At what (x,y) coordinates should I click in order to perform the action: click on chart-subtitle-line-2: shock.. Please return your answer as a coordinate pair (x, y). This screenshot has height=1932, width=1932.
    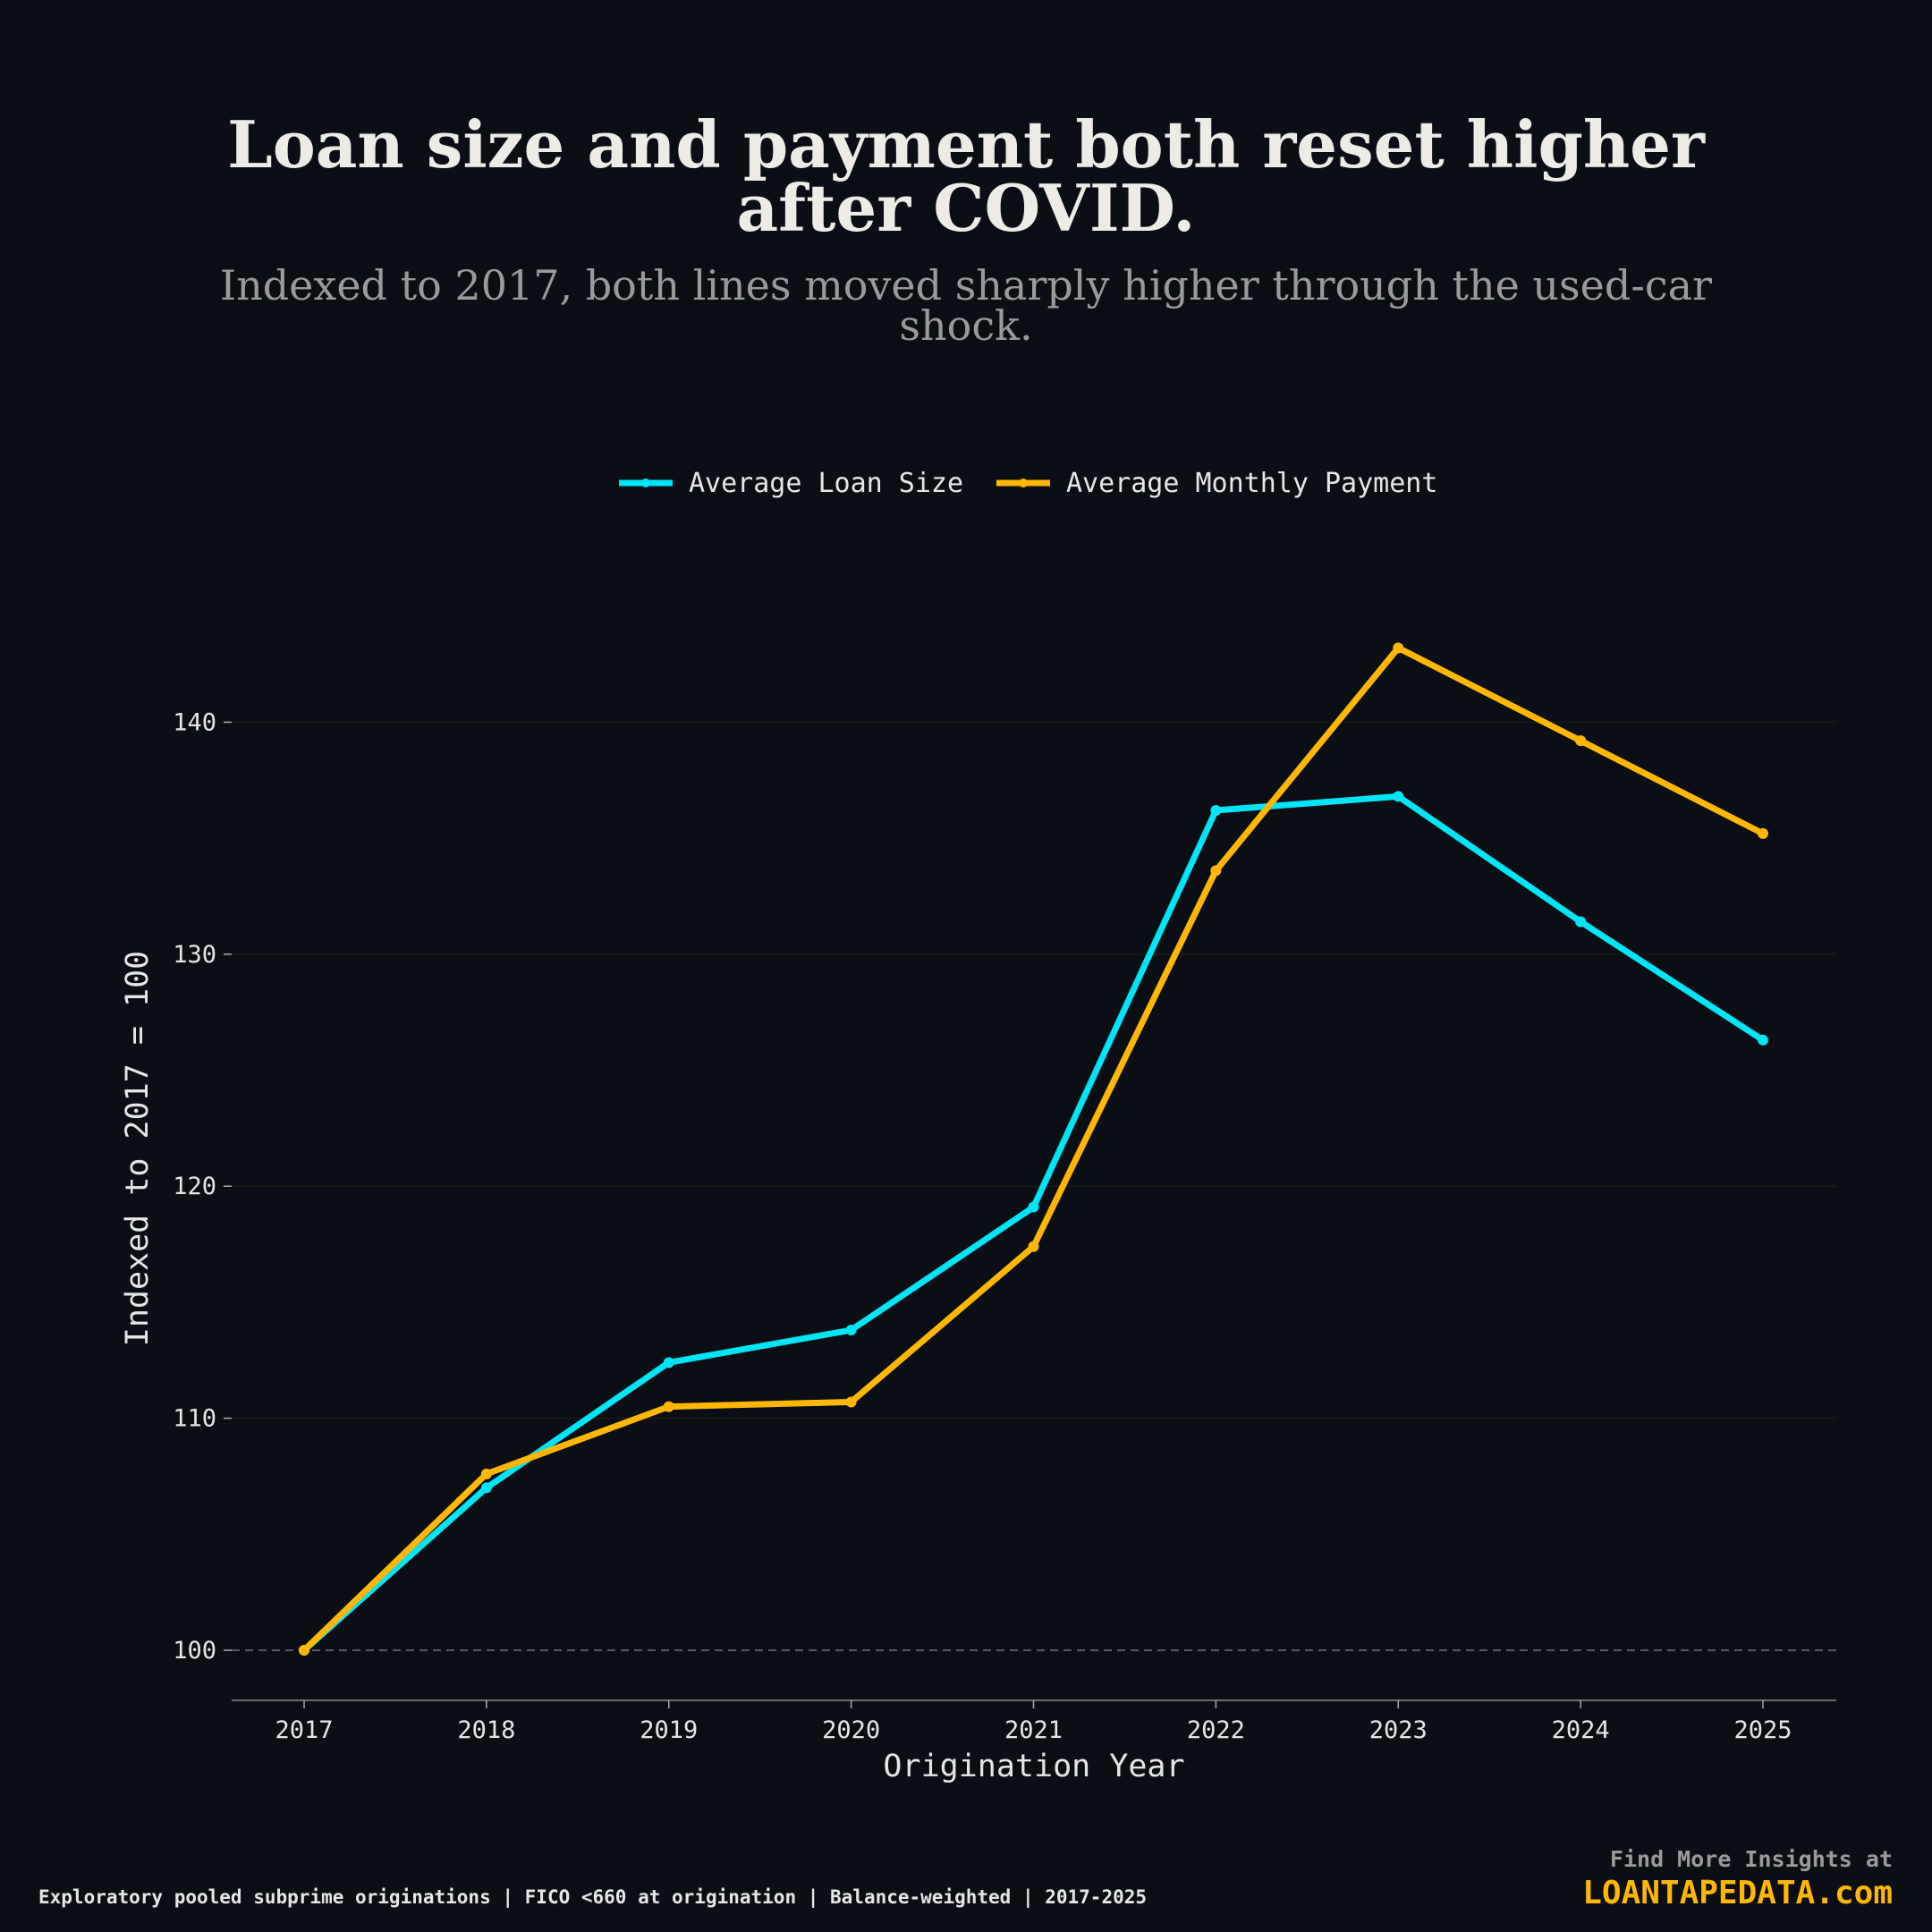
    Looking at the image, I should click on (965, 325).